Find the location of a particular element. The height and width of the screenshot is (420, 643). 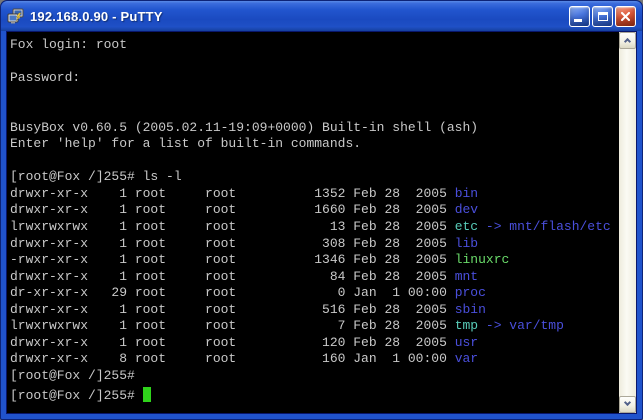

file-name: var is located at coordinates (466, 359).